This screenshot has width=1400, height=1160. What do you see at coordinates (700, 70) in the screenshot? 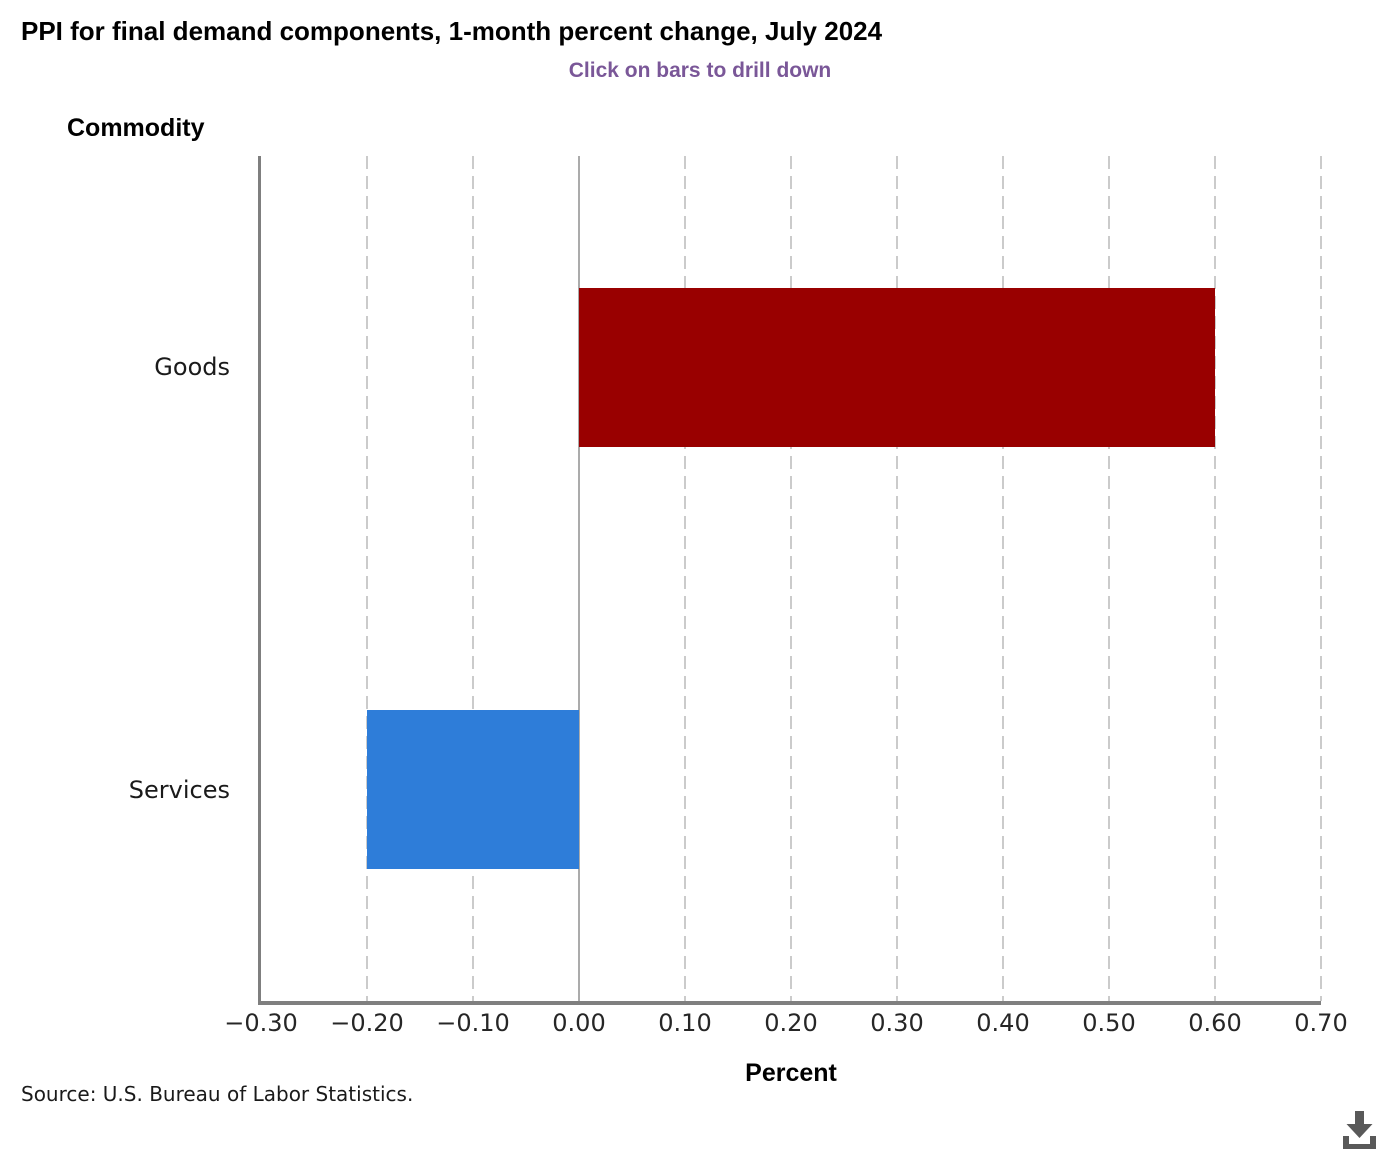
I see `chart-subtitle: Click on bars to drill down` at bounding box center [700, 70].